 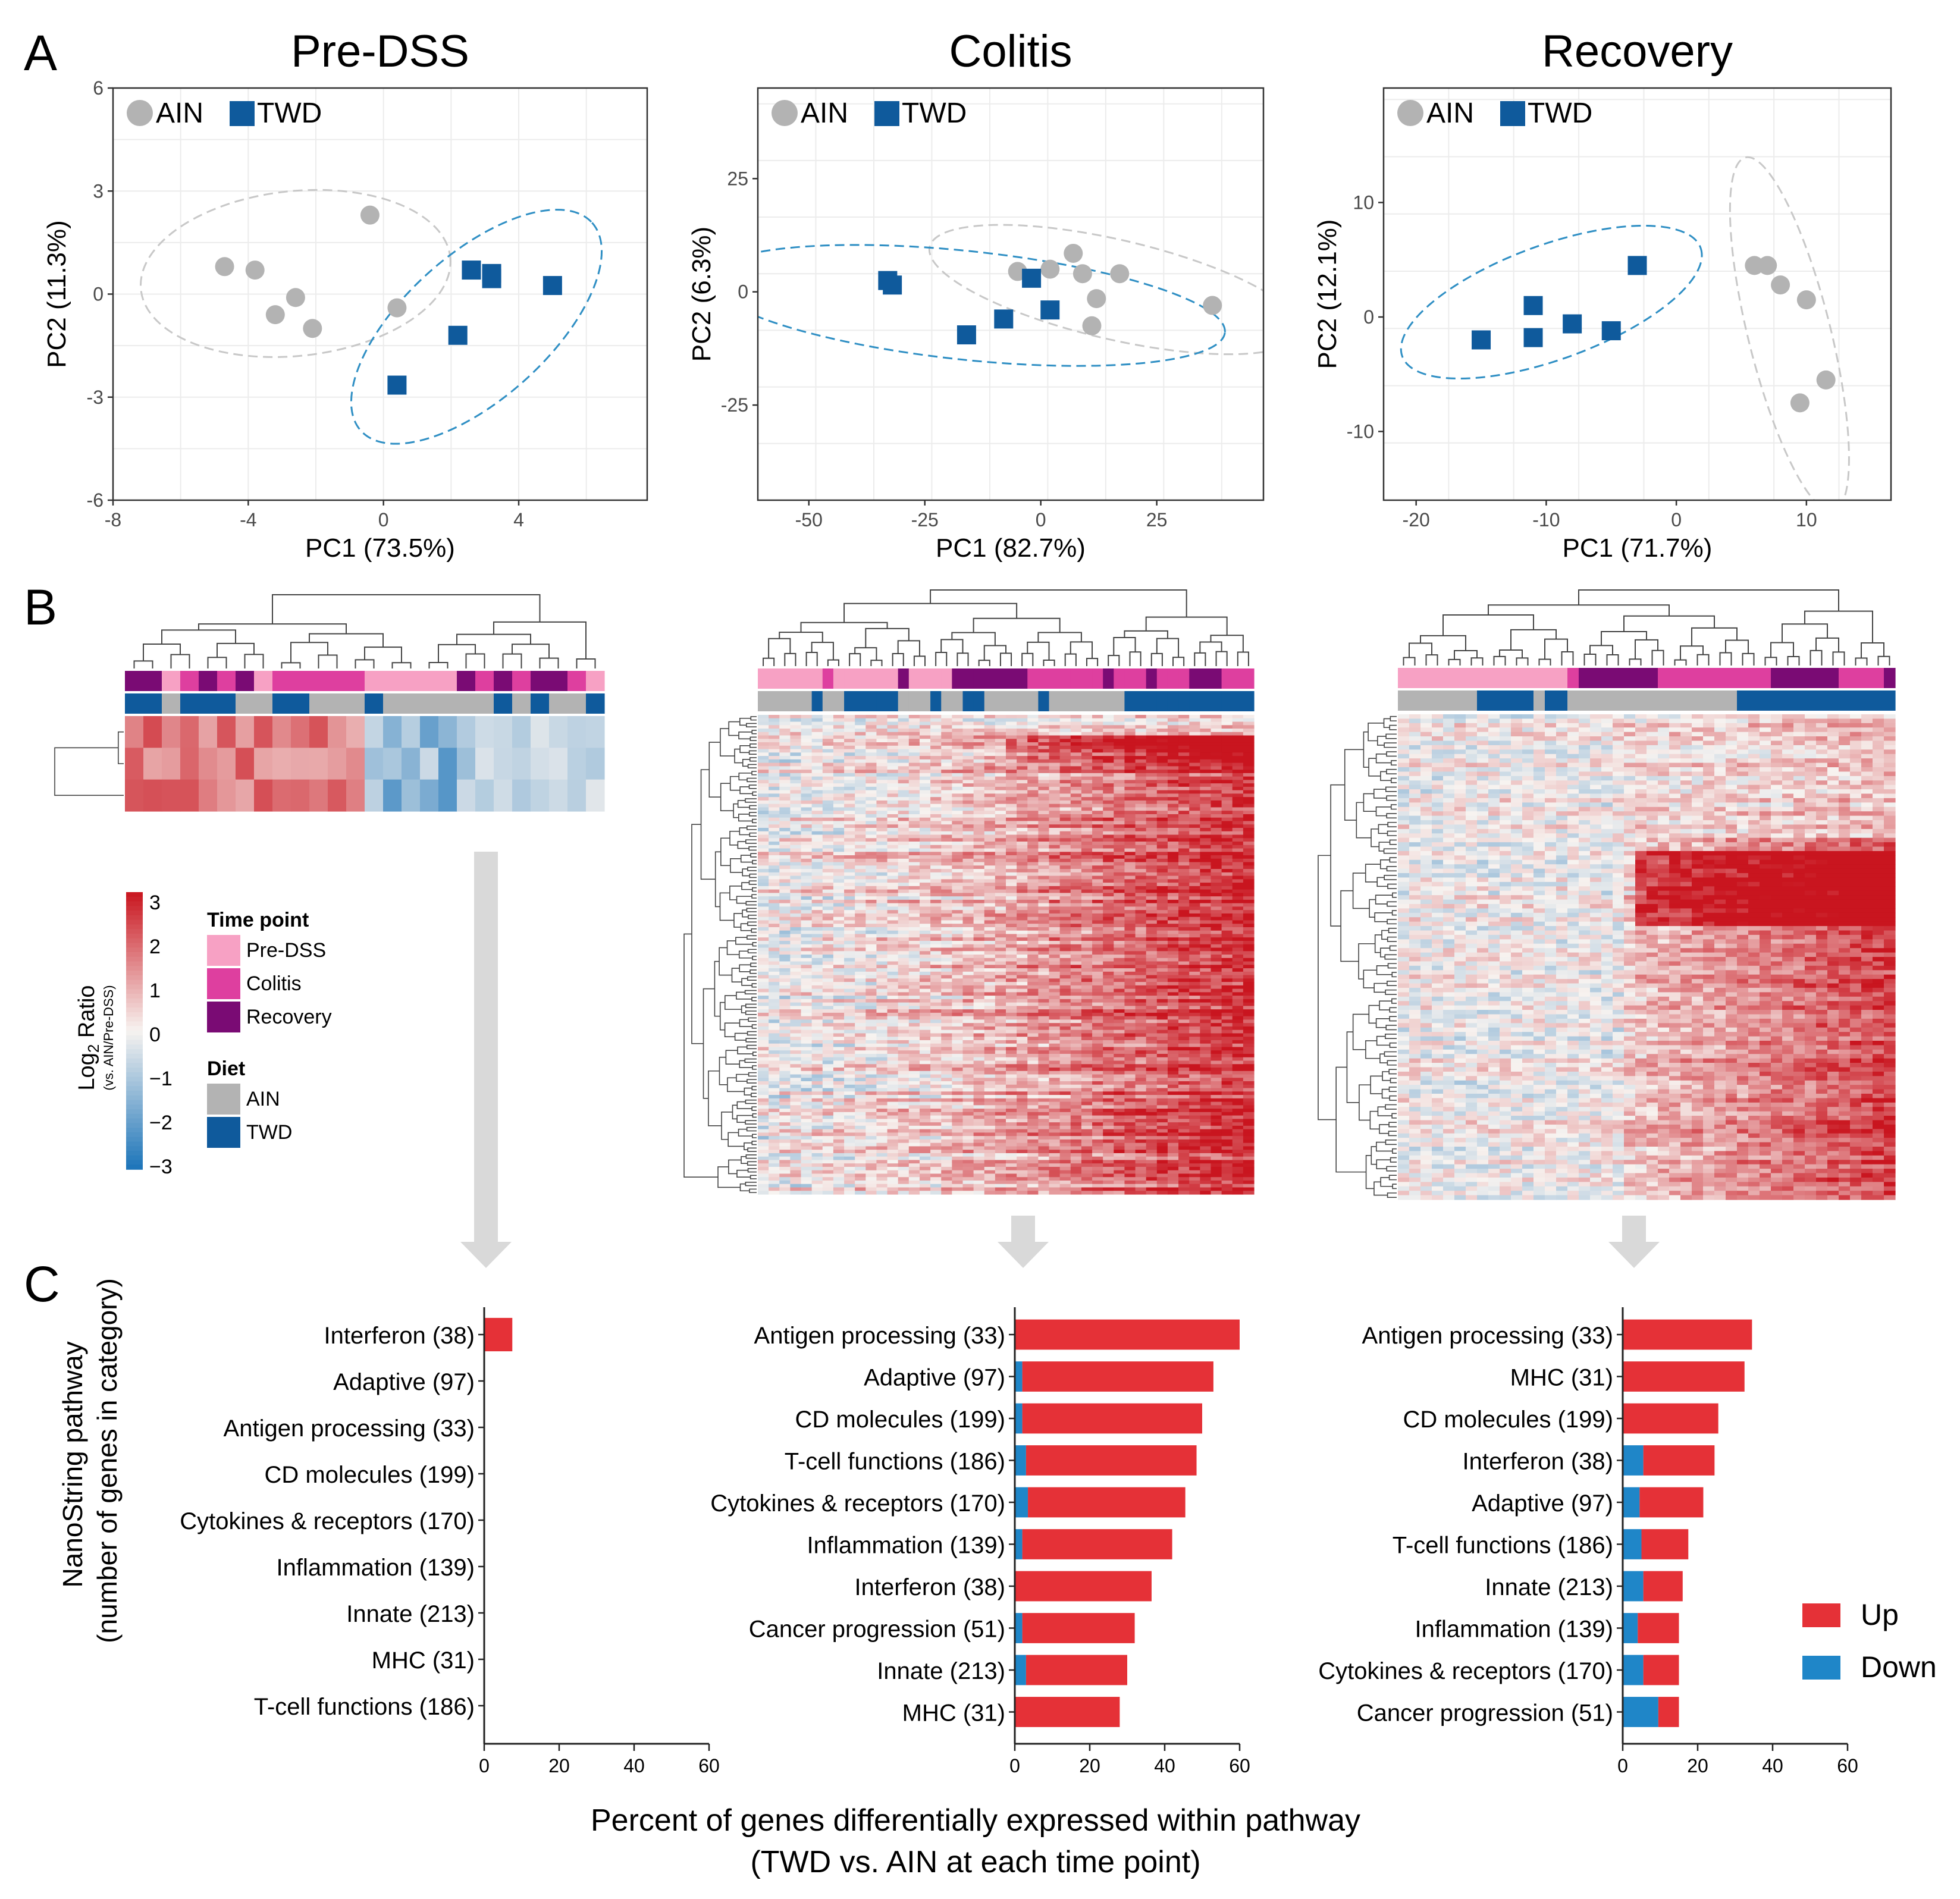 I want to click on ain-point, so click(x=1806, y=300).